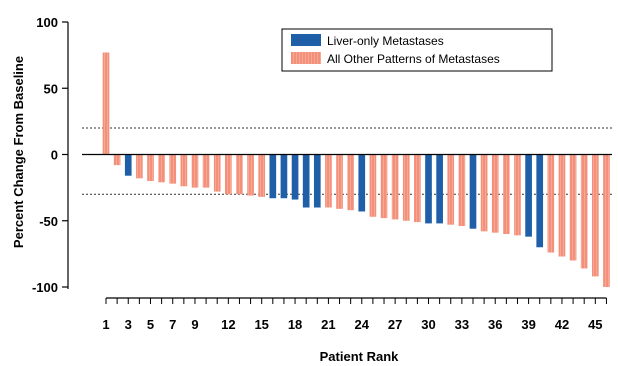 The width and height of the screenshot is (618, 366). What do you see at coordinates (105, 324) in the screenshot?
I see `x-tick-label: 1` at bounding box center [105, 324].